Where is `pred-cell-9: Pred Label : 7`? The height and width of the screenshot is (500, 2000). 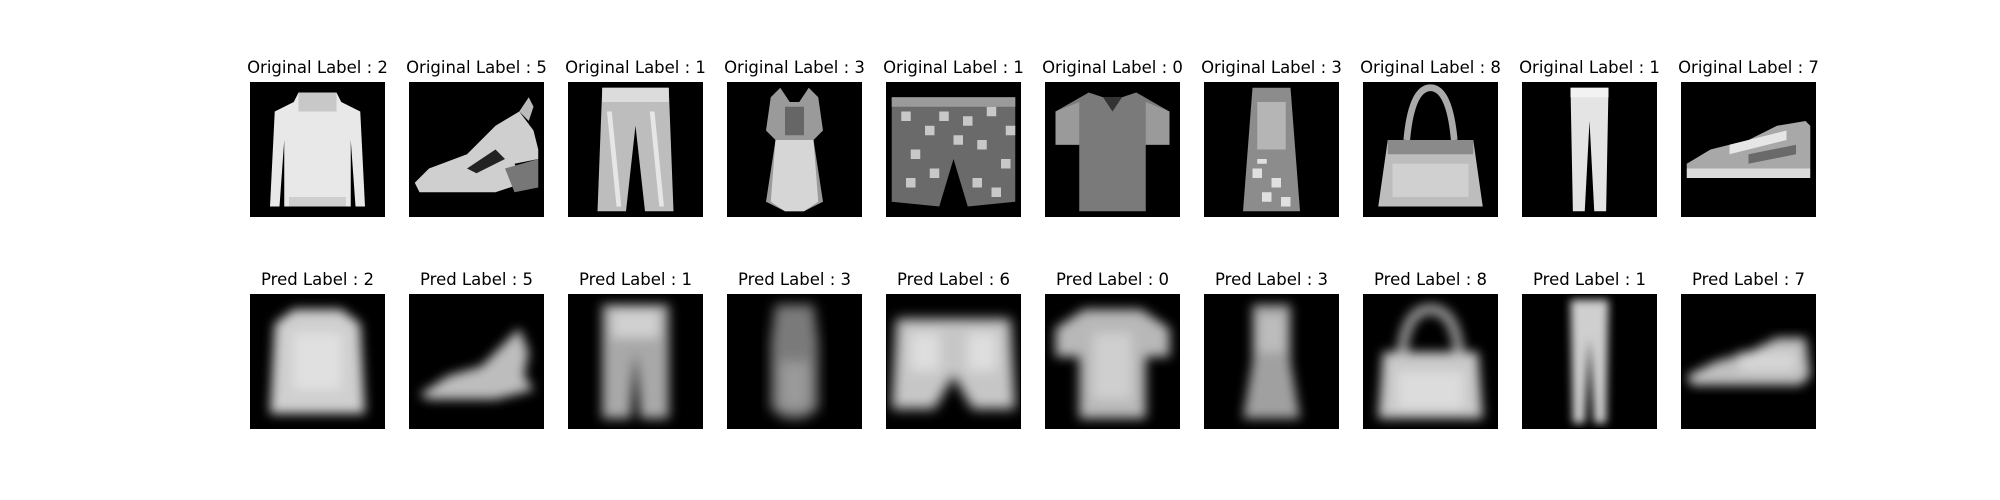
pred-cell-9: Pred Label : 7 is located at coordinates (1748, 349).